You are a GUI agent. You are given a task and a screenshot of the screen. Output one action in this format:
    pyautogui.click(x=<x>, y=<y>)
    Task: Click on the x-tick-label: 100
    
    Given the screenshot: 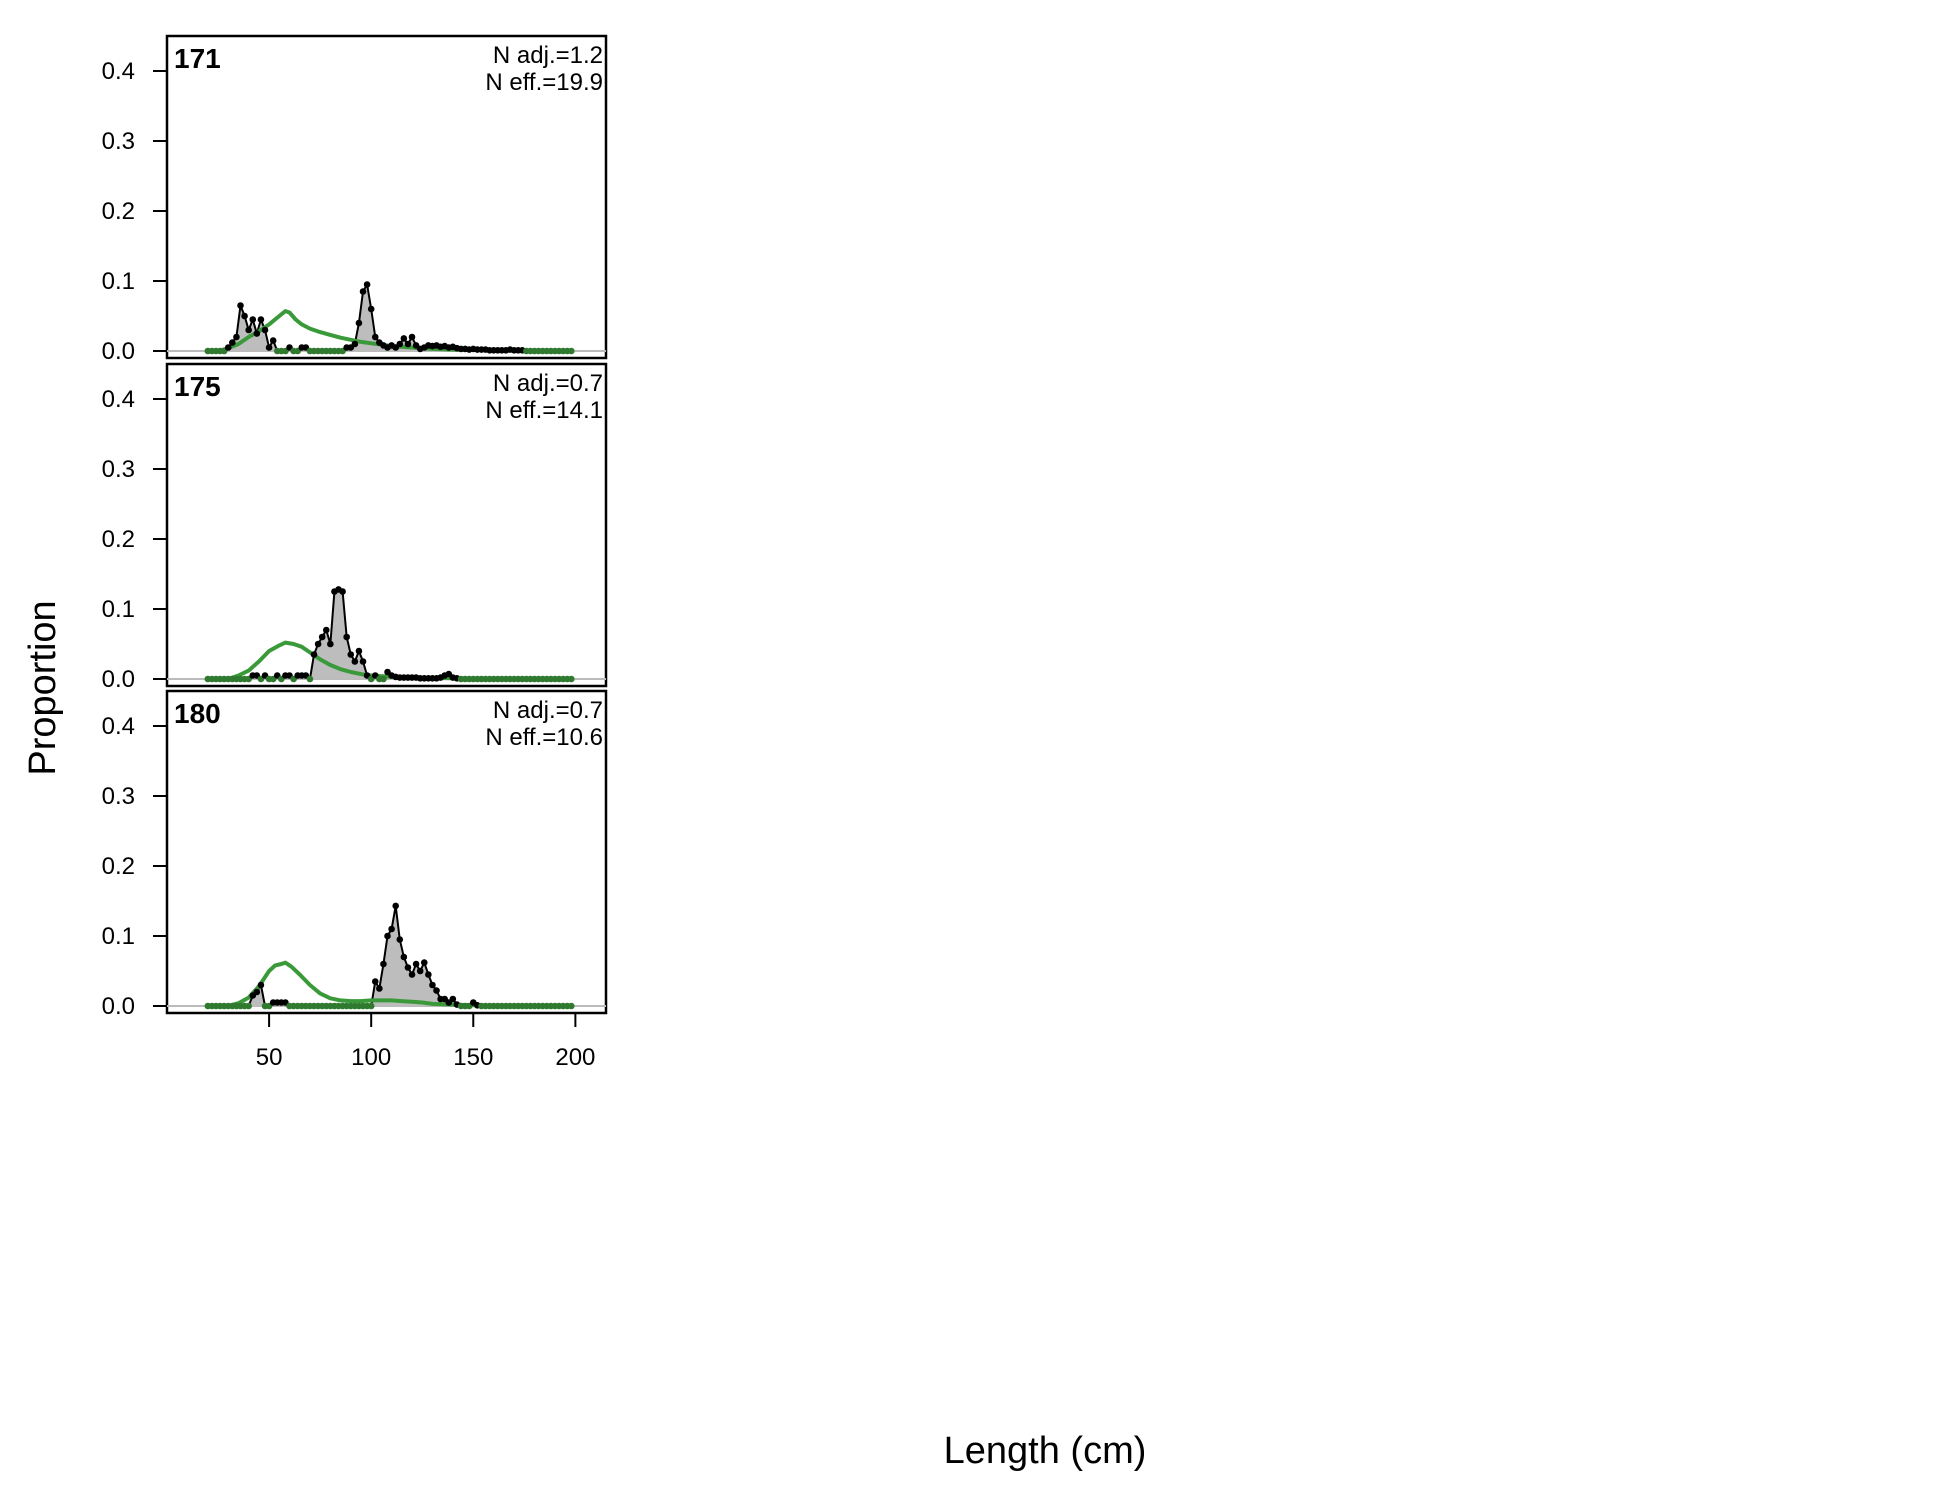 What is the action you would take?
    pyautogui.click(x=371, y=1057)
    